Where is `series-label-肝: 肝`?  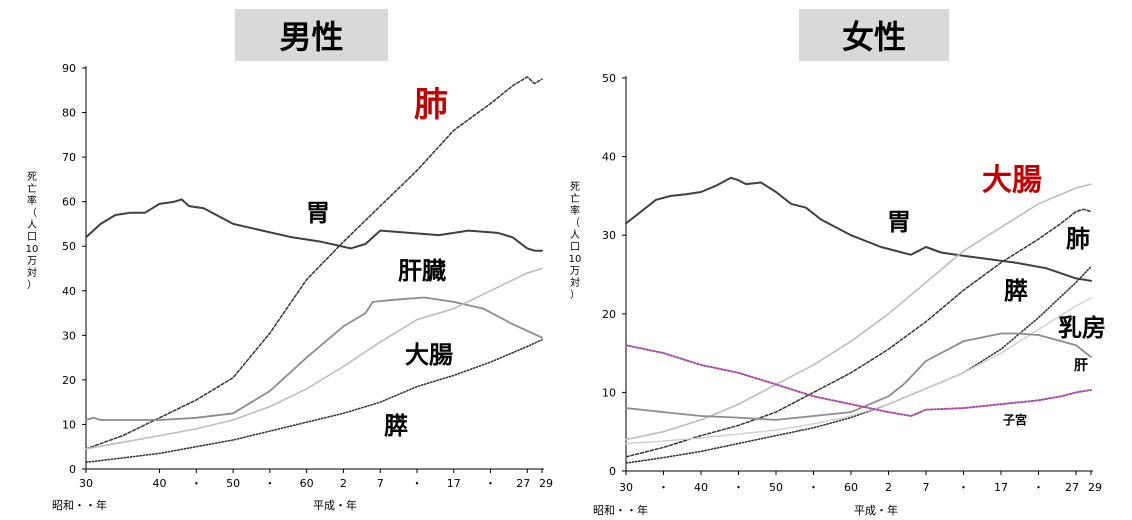 series-label-肝: 肝 is located at coordinates (1081, 366).